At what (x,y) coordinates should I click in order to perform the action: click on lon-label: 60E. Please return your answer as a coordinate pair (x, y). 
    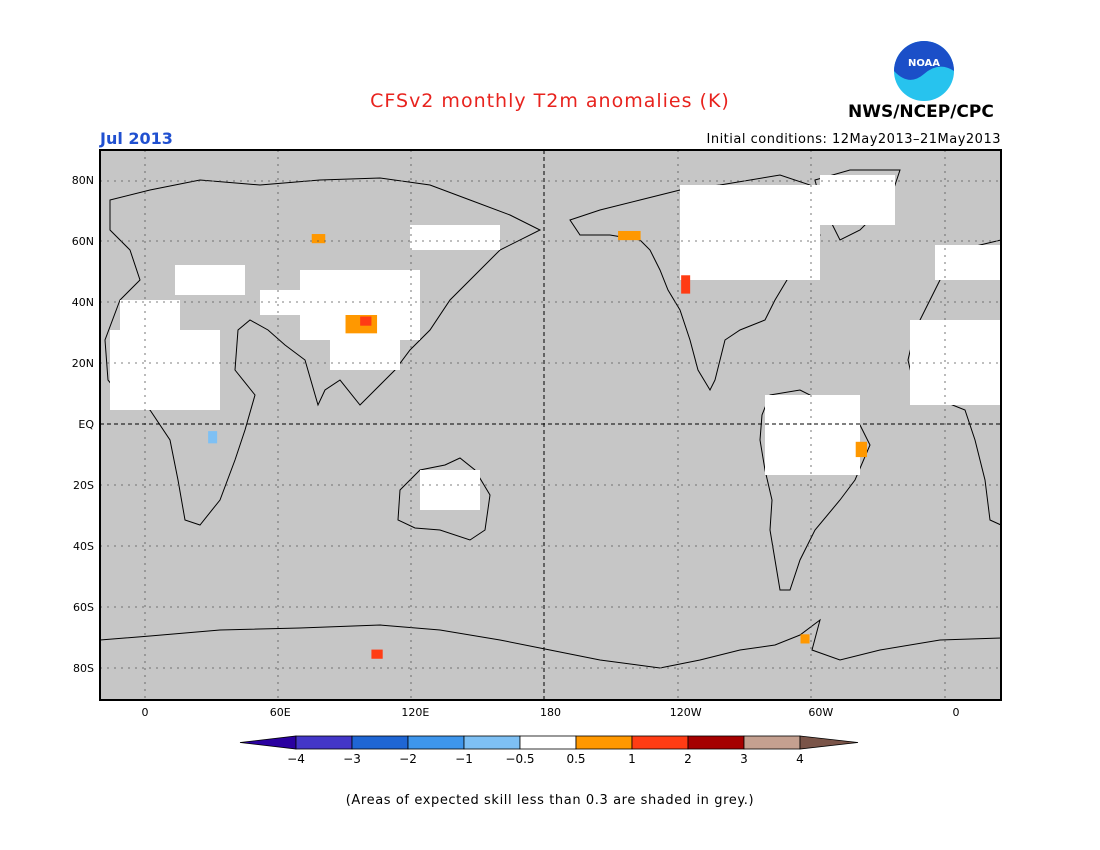
    Looking at the image, I should click on (280, 712).